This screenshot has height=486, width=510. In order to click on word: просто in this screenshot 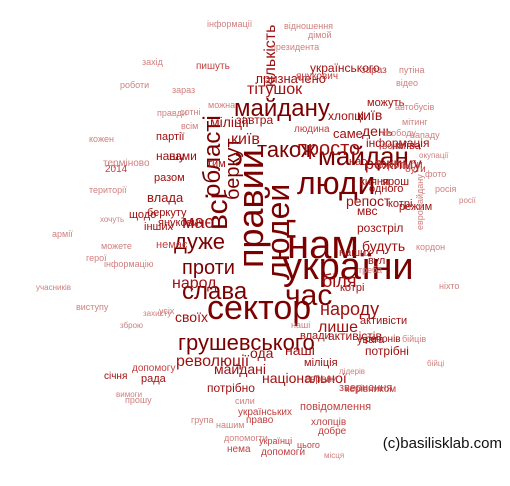, I will do `click(329, 149)`.